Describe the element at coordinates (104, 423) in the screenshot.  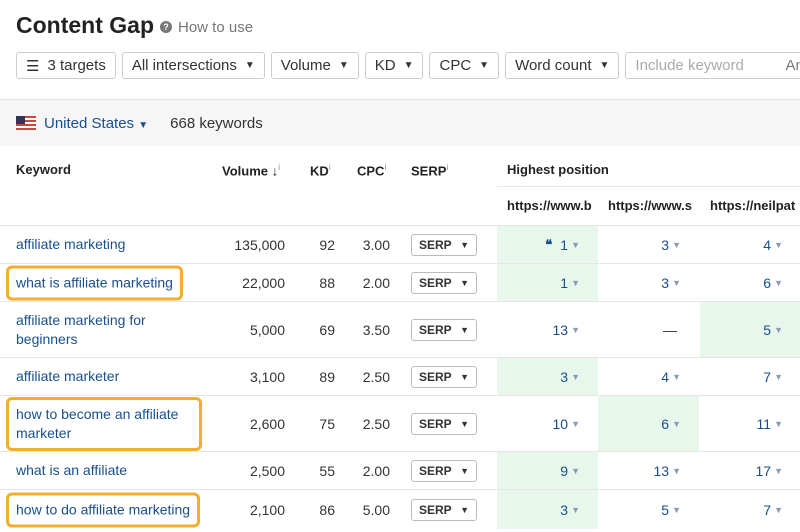
I see `keyword-link: how to become an affiliate marketer` at that location.